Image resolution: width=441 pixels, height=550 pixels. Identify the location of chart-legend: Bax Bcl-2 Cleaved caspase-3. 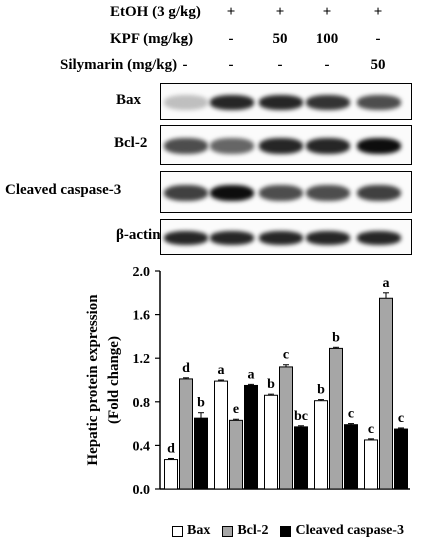
(294, 531).